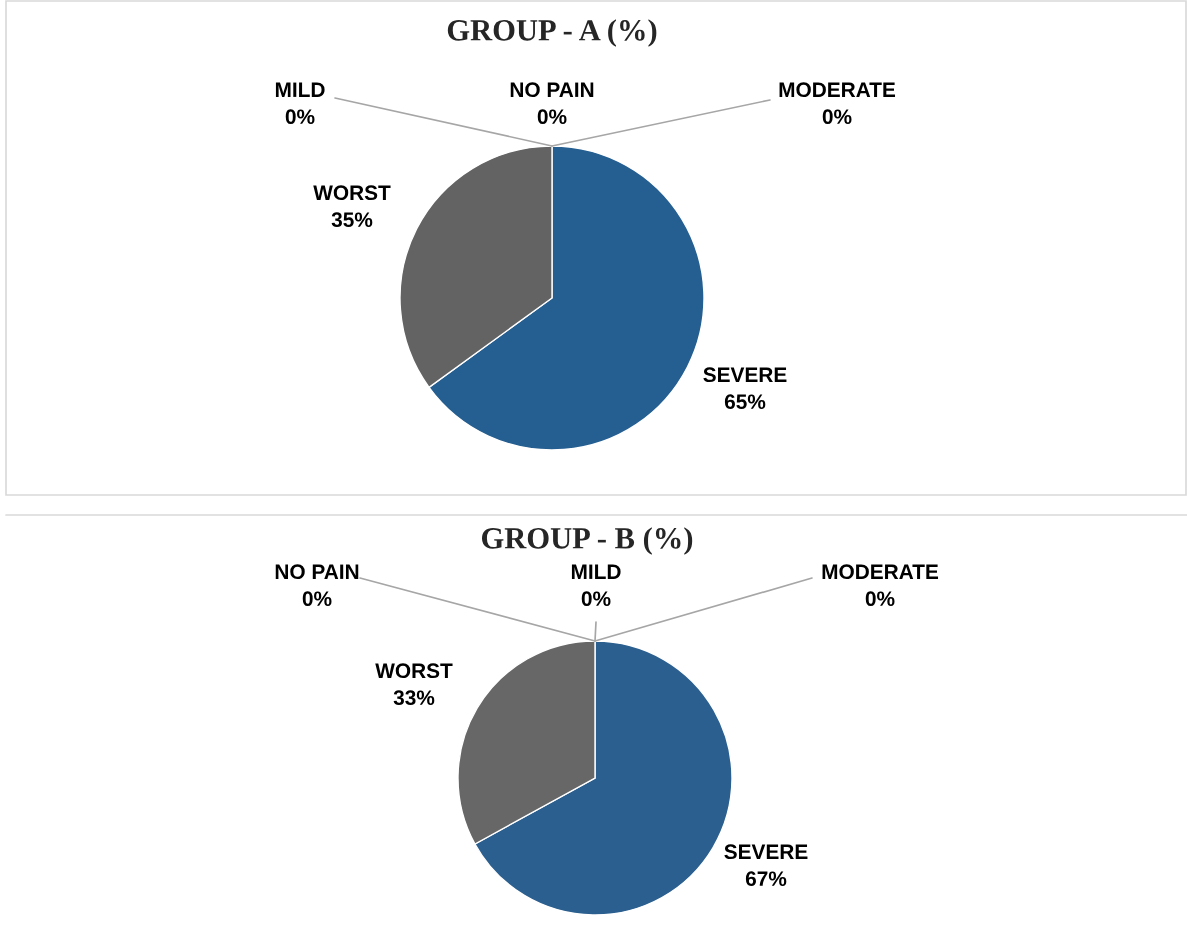 The image size is (1187, 940). What do you see at coordinates (587, 541) in the screenshot?
I see `chart-title: GROUP - B (%)` at bounding box center [587, 541].